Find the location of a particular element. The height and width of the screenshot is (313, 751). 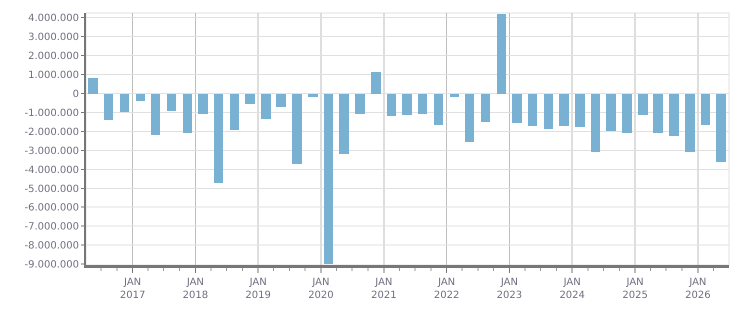

y-tick-label: 4.000.000 is located at coordinates (53, 18).